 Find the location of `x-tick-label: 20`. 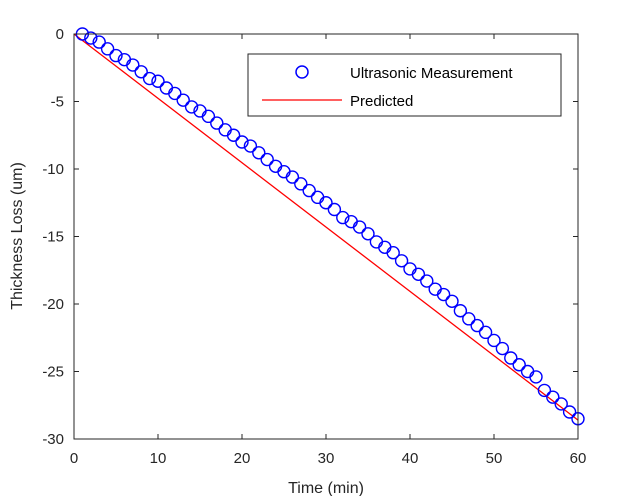

x-tick-label: 20 is located at coordinates (242, 458).